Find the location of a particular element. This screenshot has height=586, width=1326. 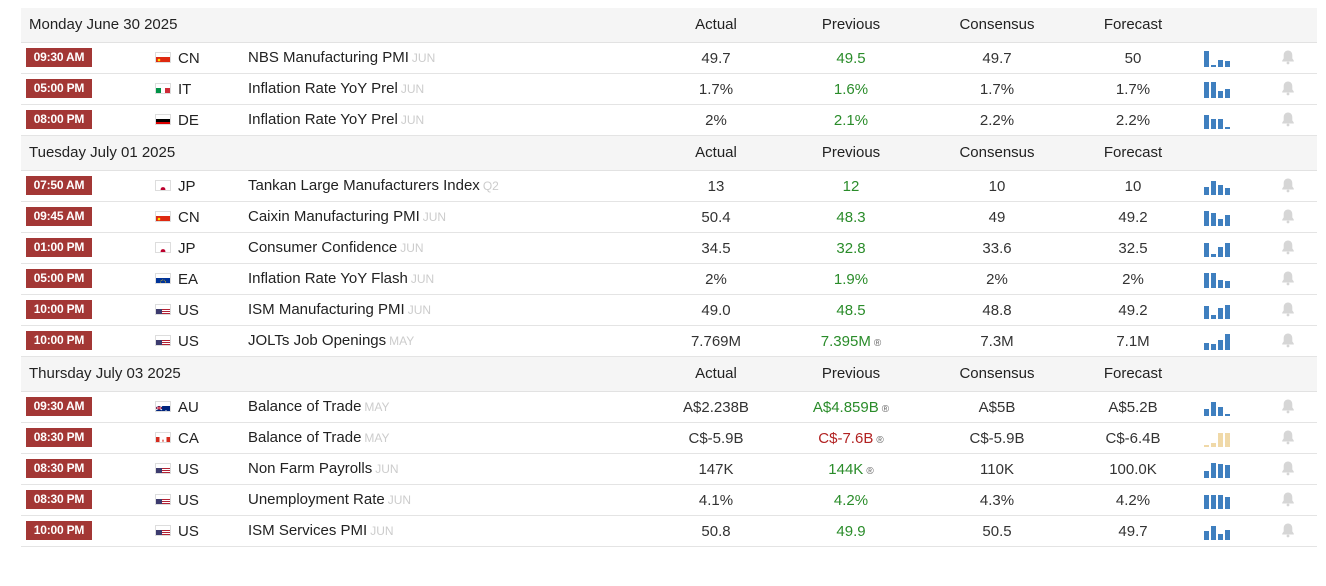

event-name-link: Unemployment Rate JUN is located at coordinates (329, 499).